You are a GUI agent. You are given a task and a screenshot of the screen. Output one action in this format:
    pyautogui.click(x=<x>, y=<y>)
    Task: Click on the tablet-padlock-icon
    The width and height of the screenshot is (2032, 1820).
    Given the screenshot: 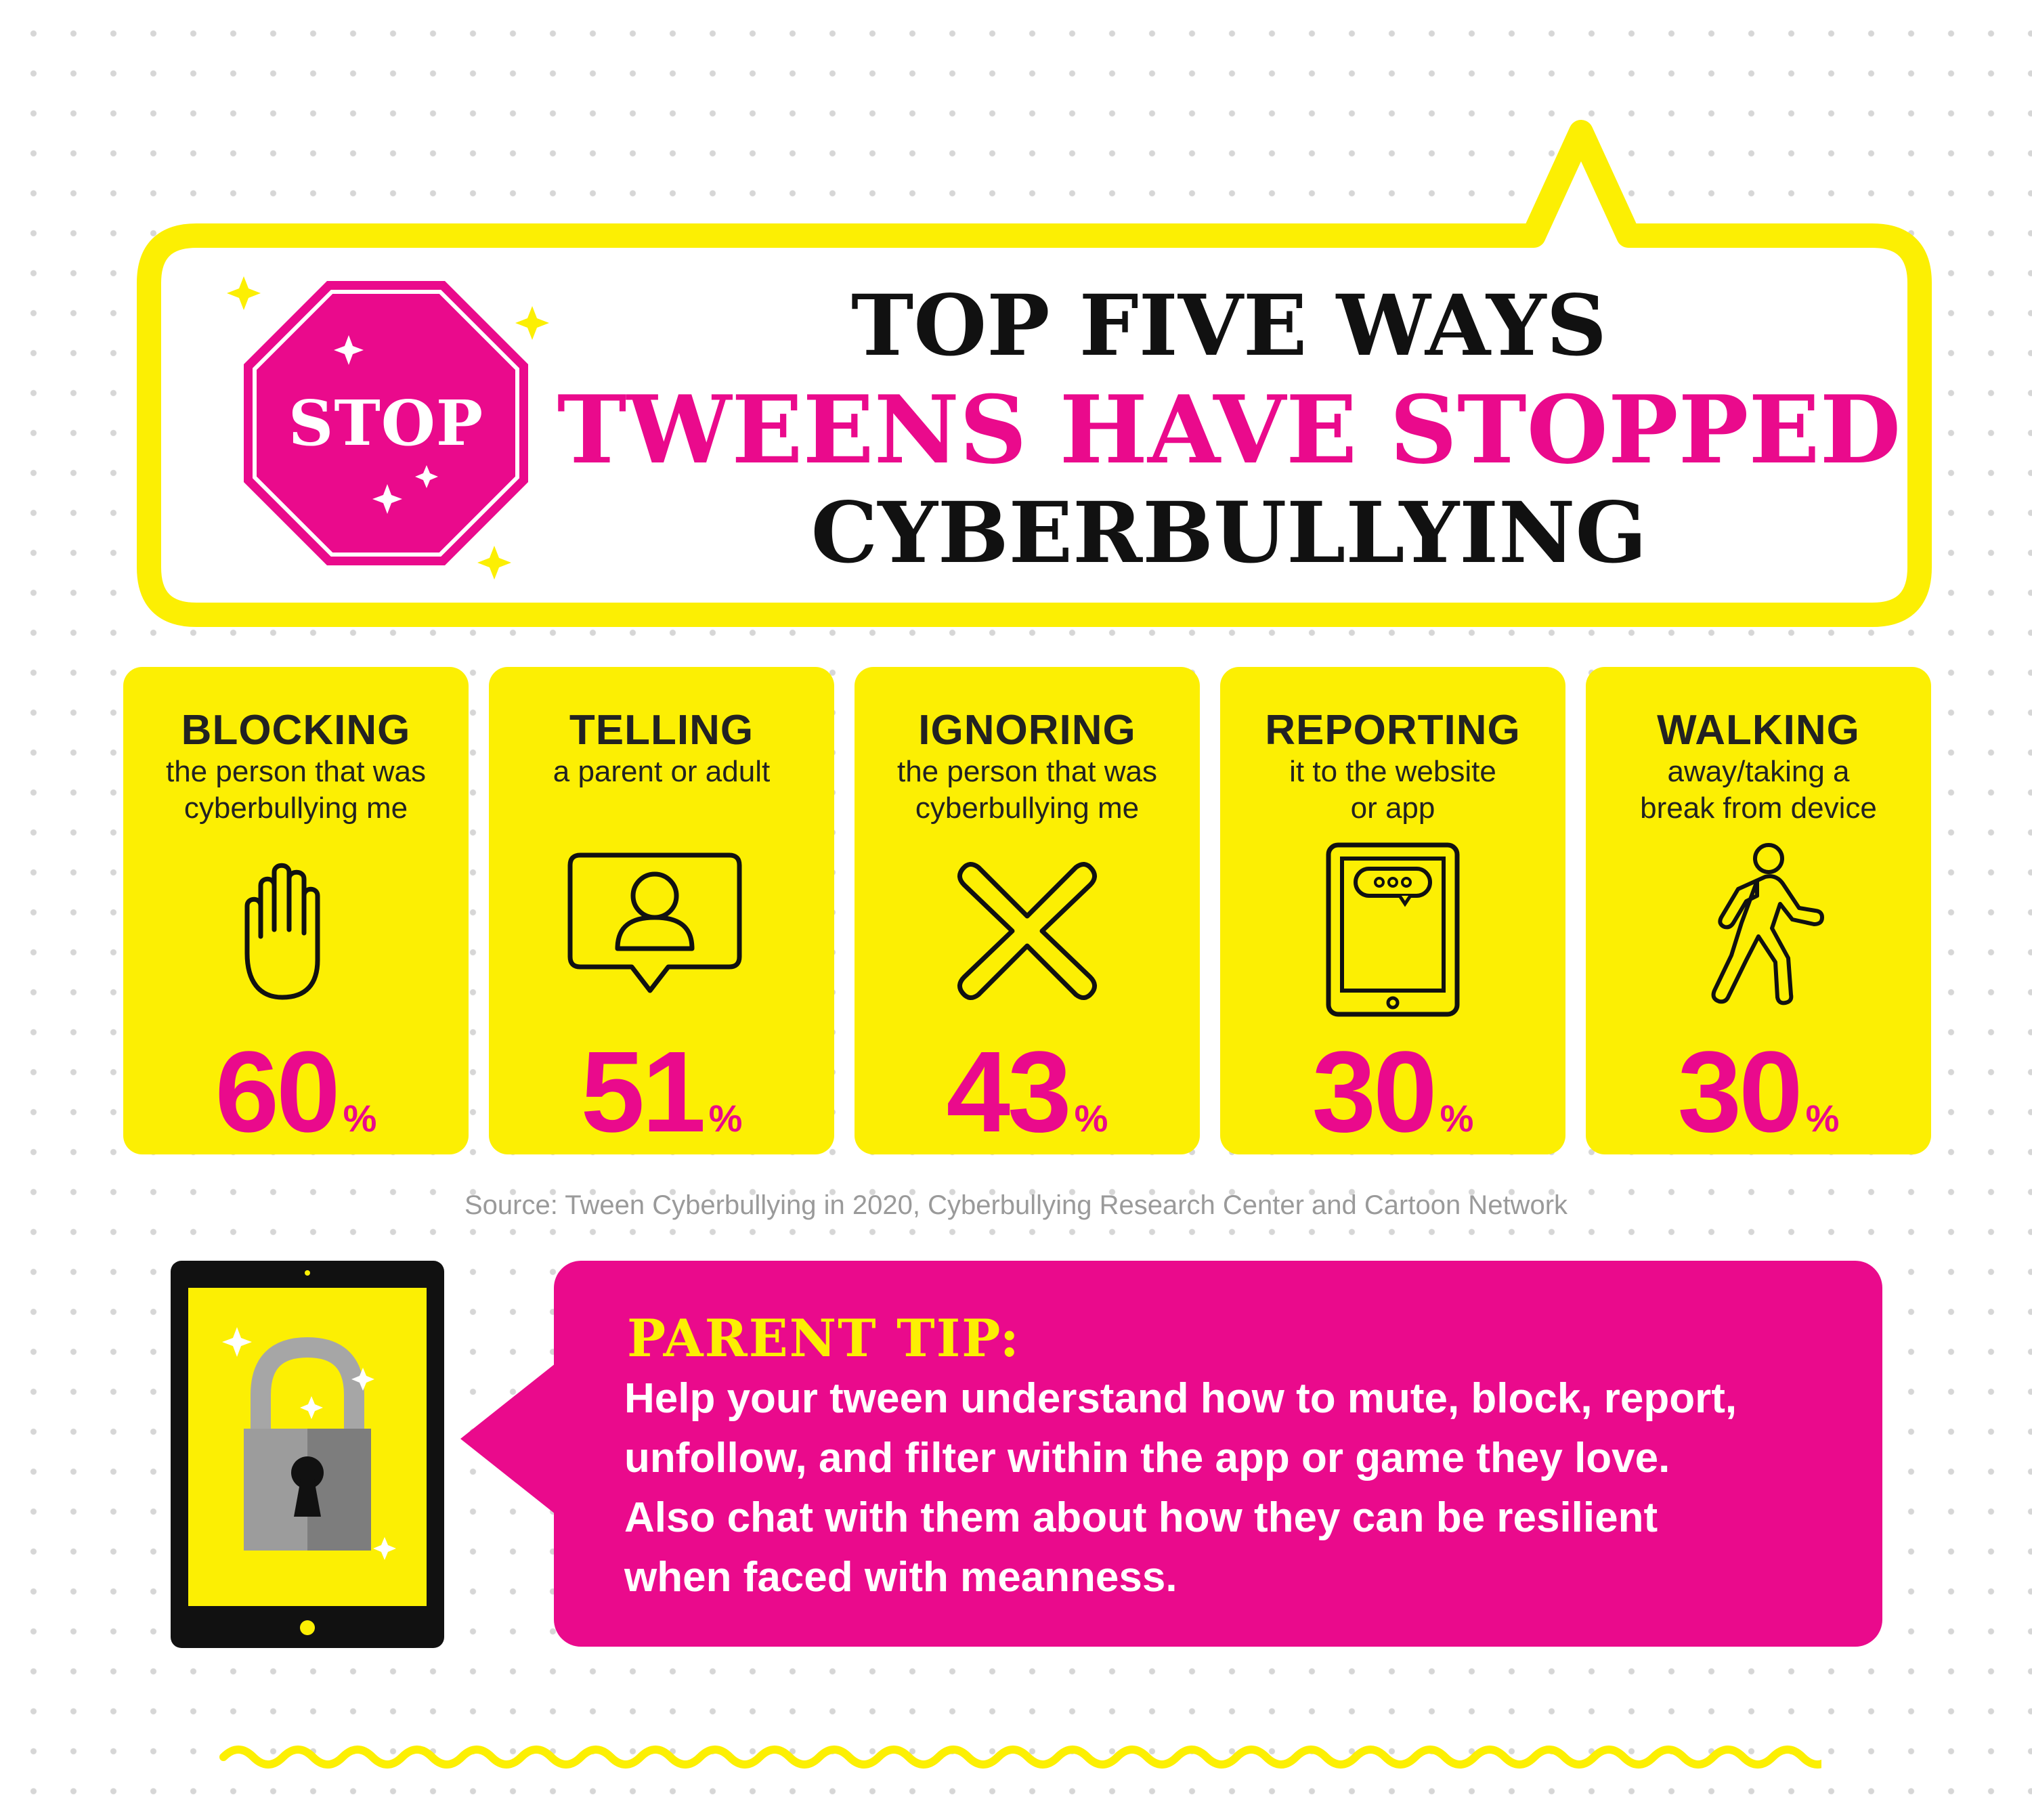 What is the action you would take?
    pyautogui.click(x=307, y=1454)
    